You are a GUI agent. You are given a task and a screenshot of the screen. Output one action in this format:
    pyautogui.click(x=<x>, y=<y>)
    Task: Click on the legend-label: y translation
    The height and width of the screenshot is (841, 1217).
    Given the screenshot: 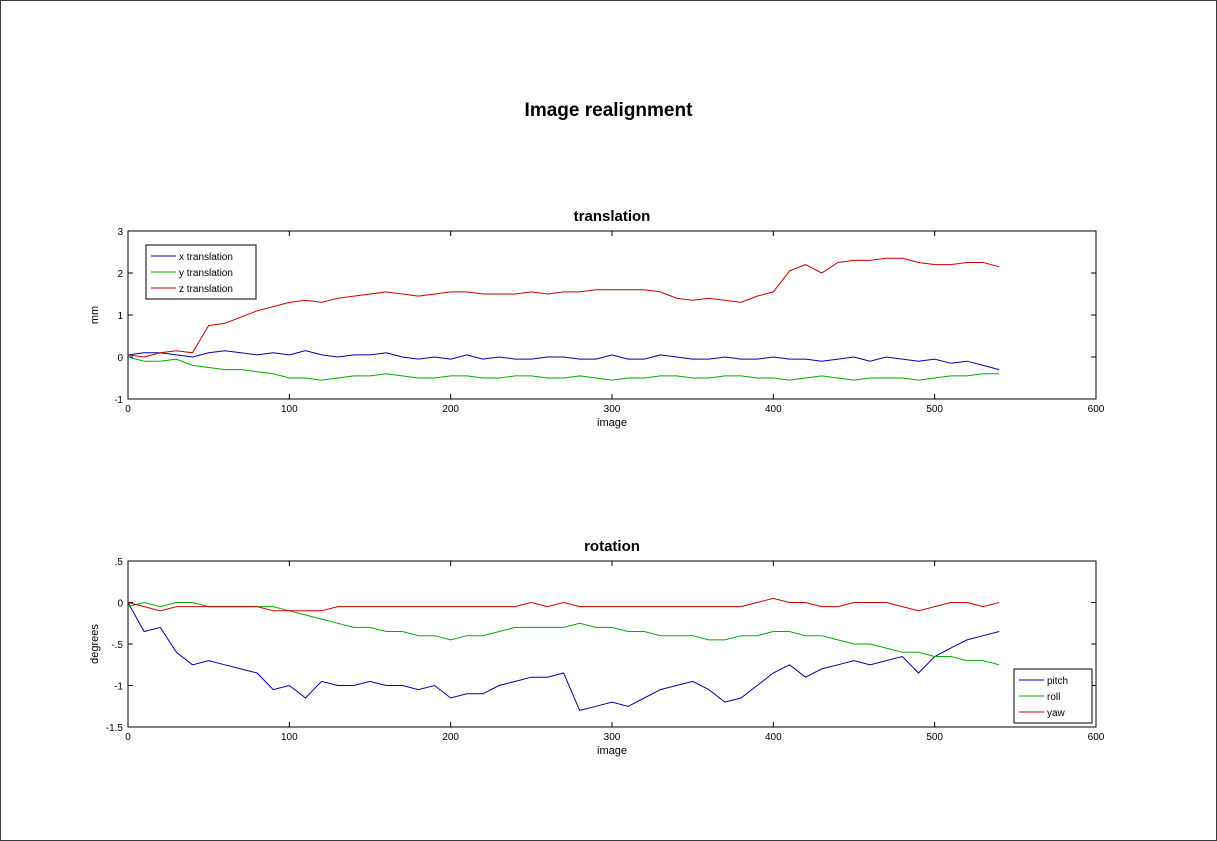 What is the action you would take?
    pyautogui.click(x=206, y=273)
    